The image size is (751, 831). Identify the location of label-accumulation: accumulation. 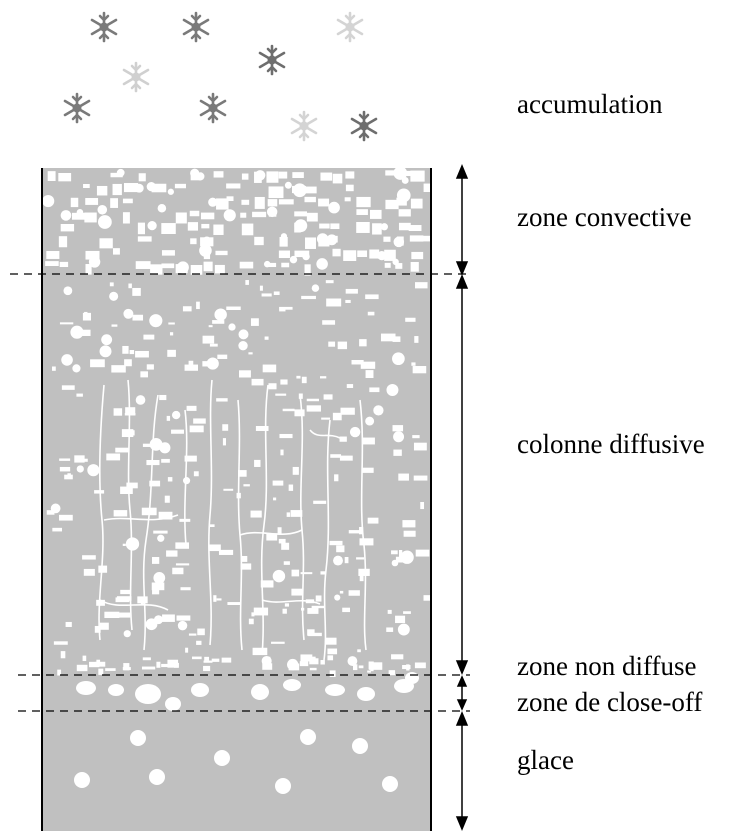
(590, 104).